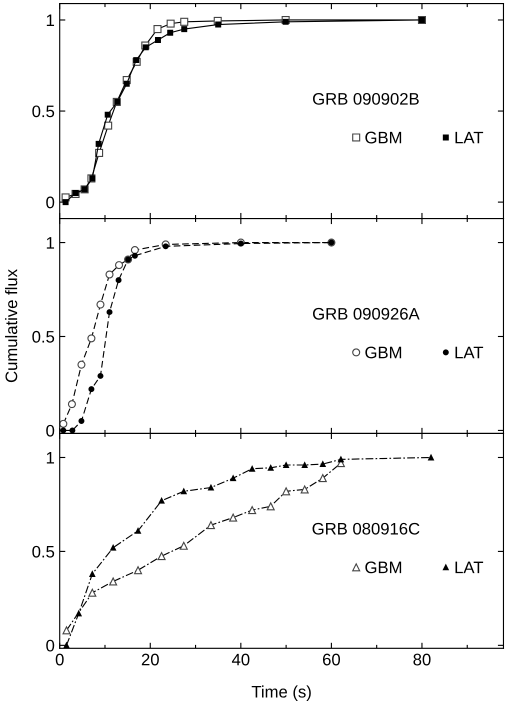 Image resolution: width=506 pixels, height=718 pixels. I want to click on y-axis-title: Cumulative flux, so click(11, 325).